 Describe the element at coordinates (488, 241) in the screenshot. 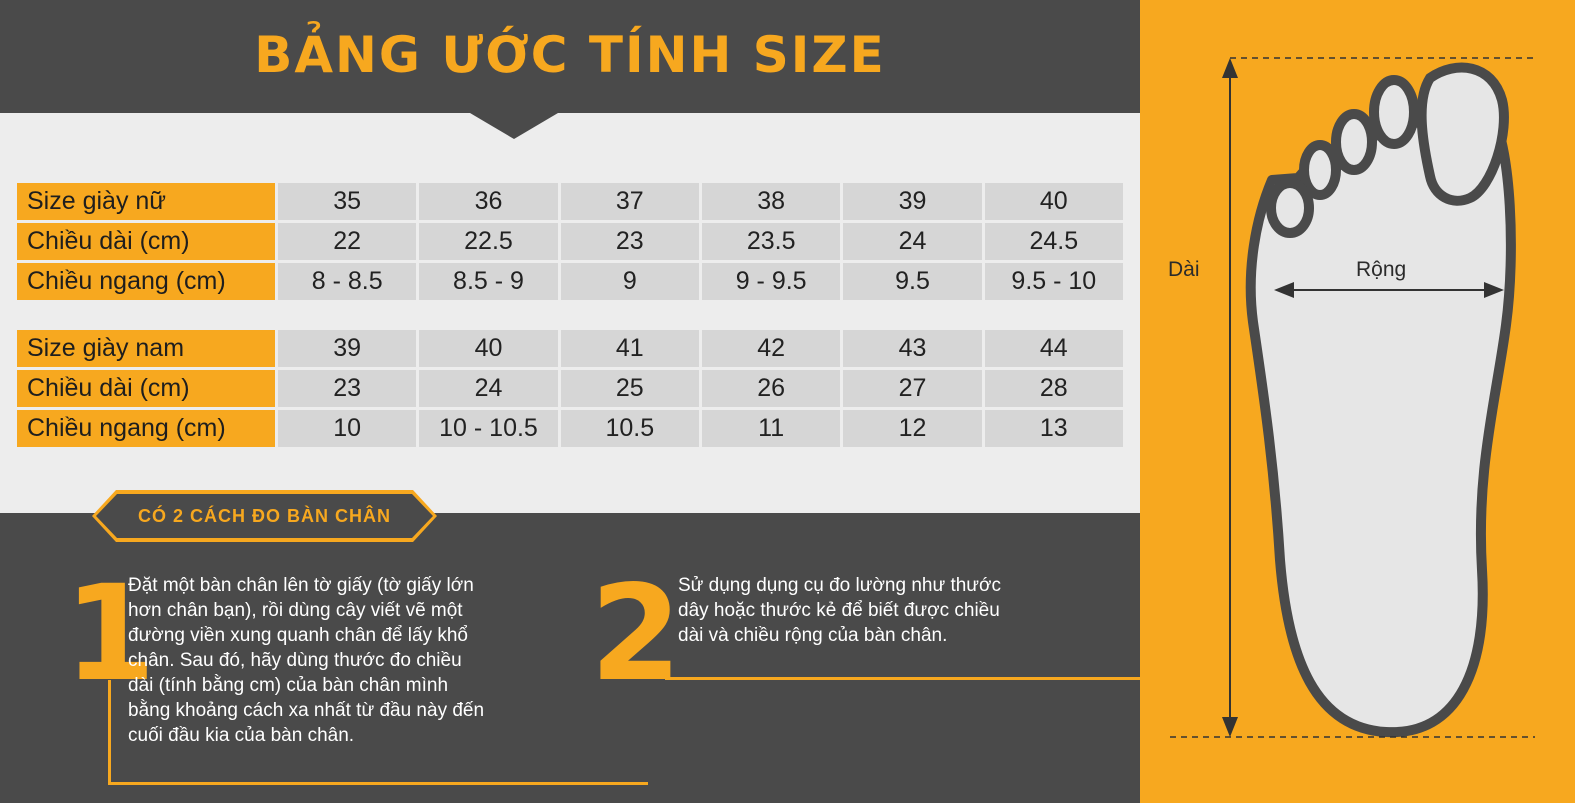

I see `table-cell: 22.5` at that location.